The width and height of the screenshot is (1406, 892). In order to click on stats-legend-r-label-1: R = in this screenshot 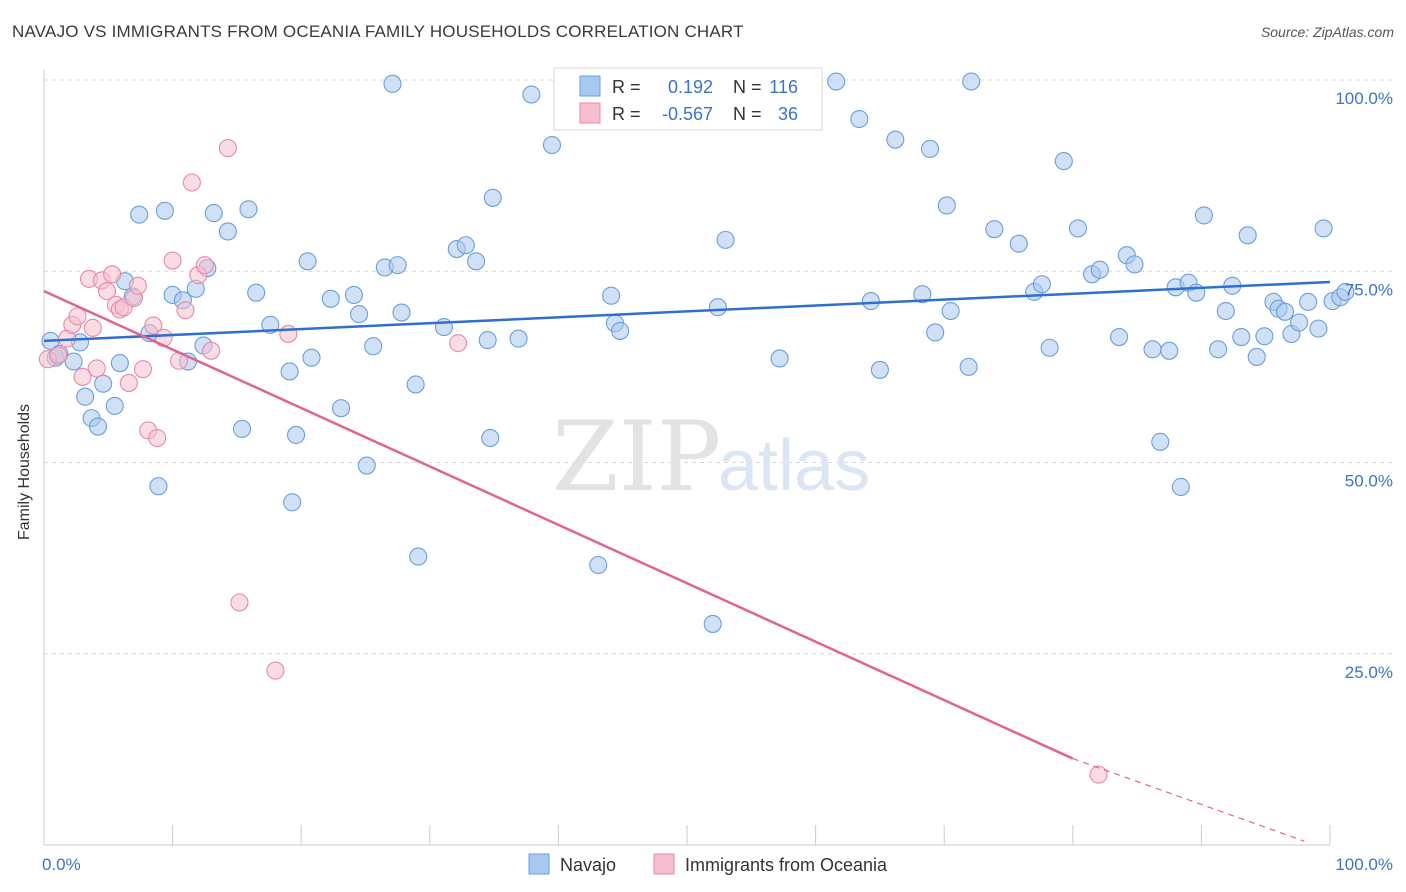, I will do `click(626, 87)`.